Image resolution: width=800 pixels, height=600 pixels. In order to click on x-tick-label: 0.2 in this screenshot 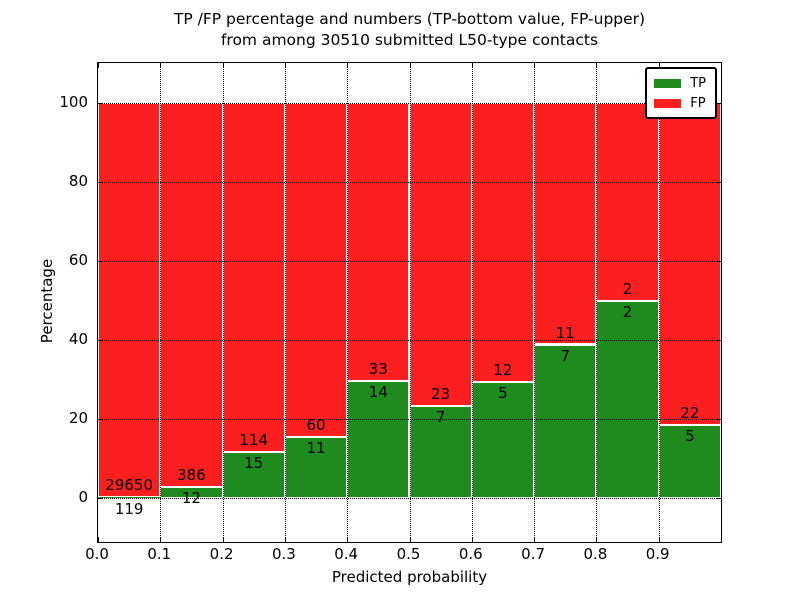, I will do `click(221, 554)`.